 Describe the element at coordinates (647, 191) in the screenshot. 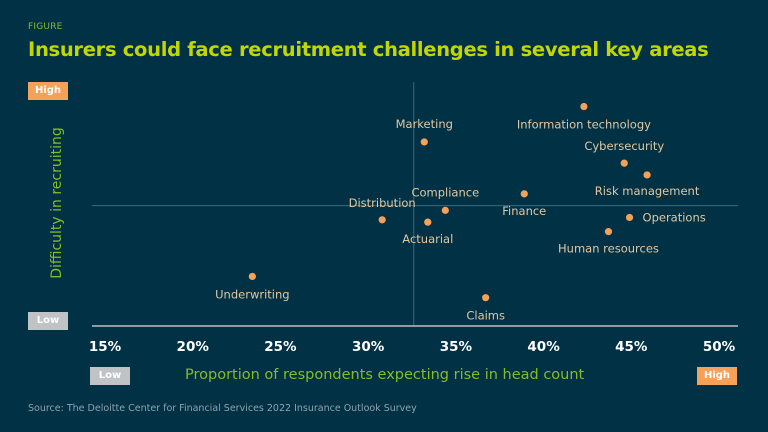

I see `point-label: Risk management` at that location.